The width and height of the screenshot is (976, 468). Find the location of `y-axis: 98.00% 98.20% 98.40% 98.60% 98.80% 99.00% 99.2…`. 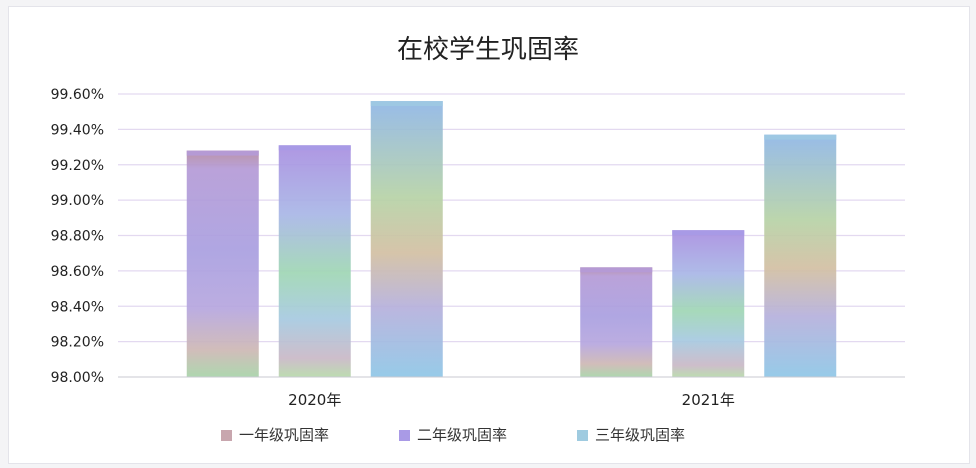

y-axis: 98.00% 98.20% 98.40% 98.60% 98.80% 99.00% 99.2… is located at coordinates (77, 236).